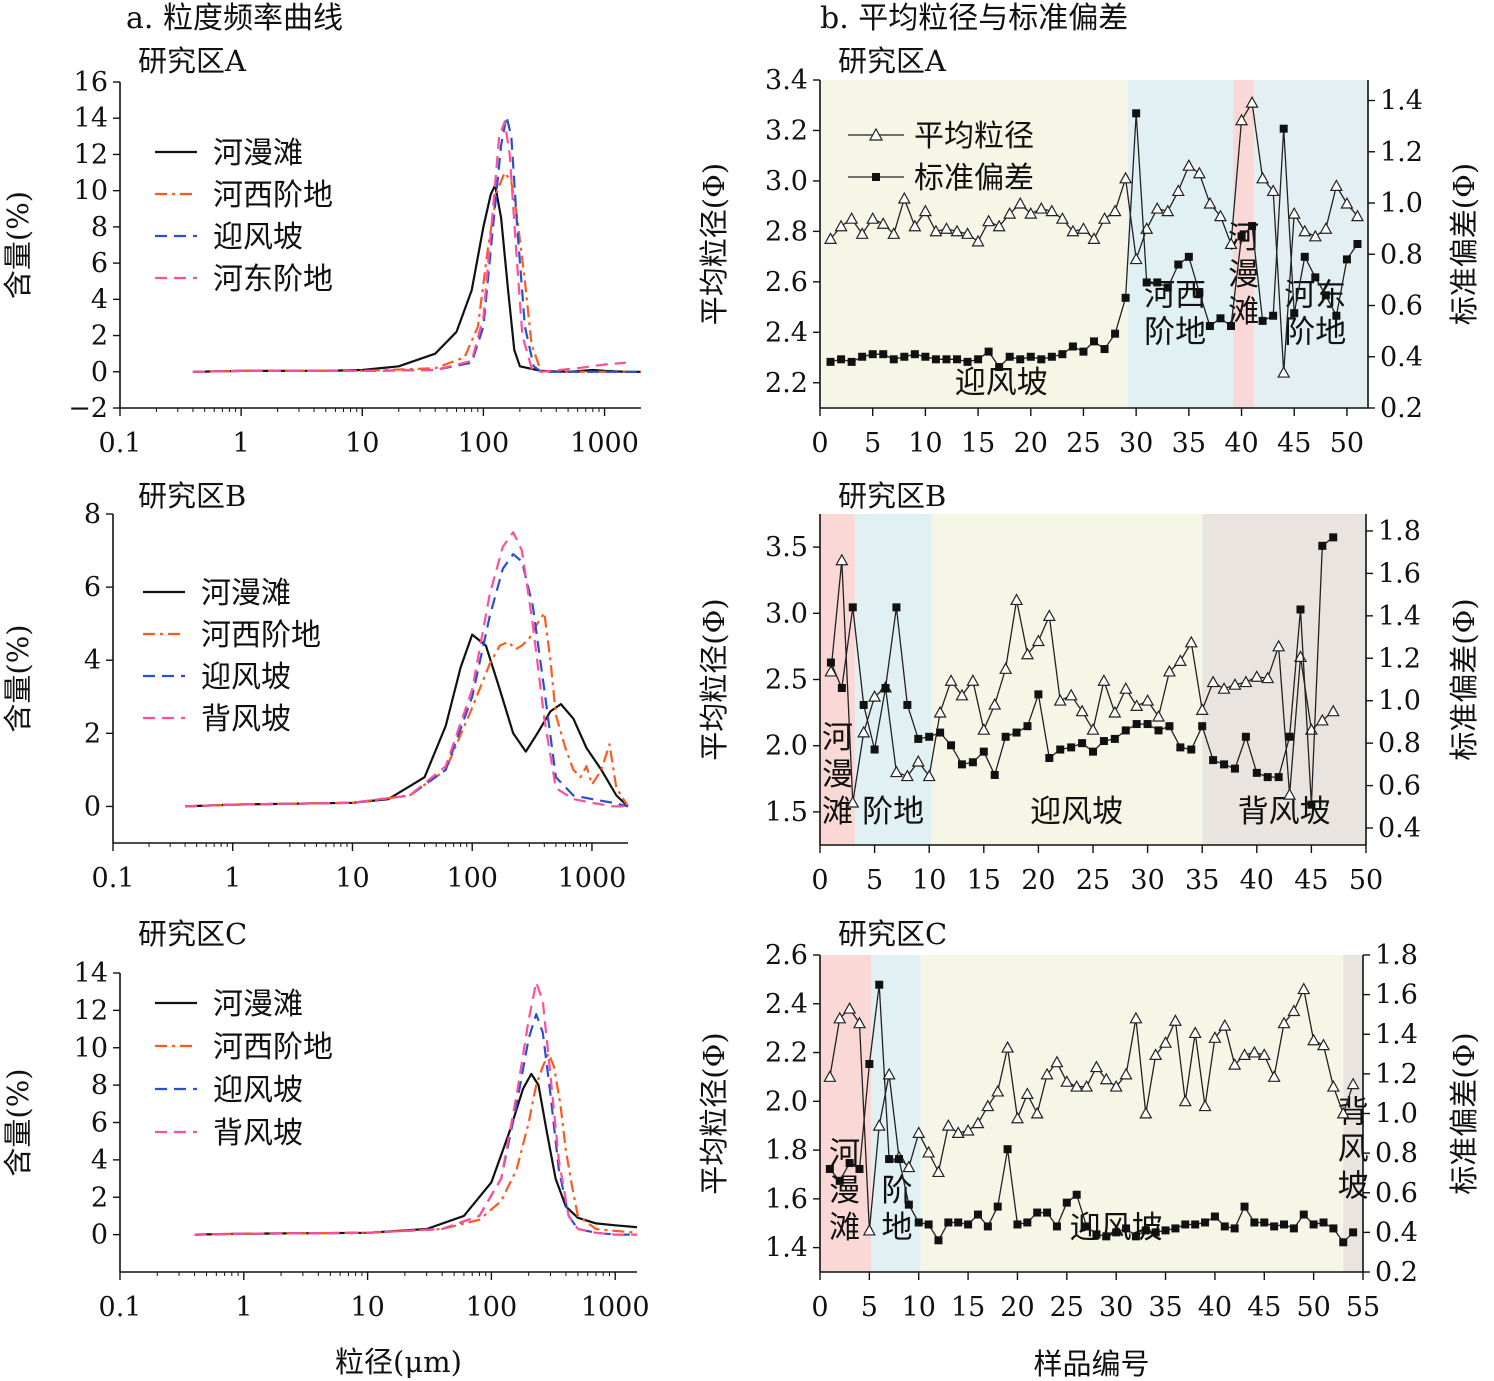 This screenshot has width=1494, height=1381. I want to click on zone-label: 阶地, so click(1315, 332).